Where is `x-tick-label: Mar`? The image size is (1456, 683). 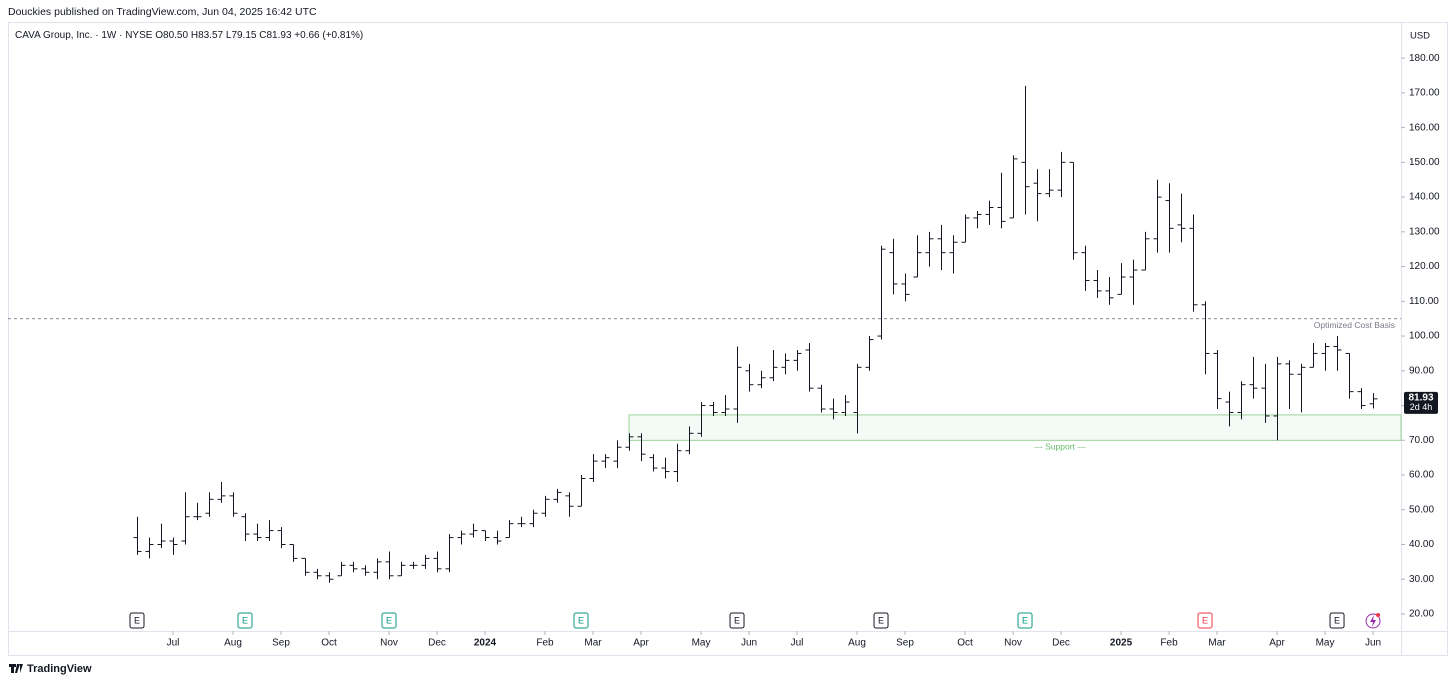 x-tick-label: Mar is located at coordinates (593, 643).